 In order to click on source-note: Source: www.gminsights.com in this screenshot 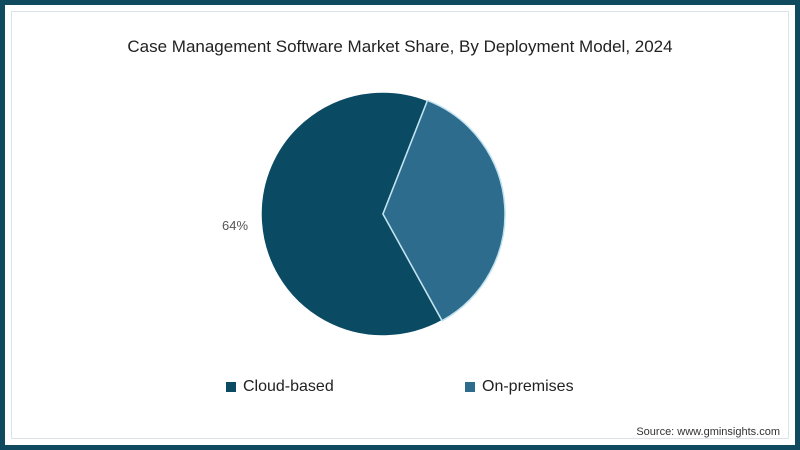, I will do `click(708, 432)`.